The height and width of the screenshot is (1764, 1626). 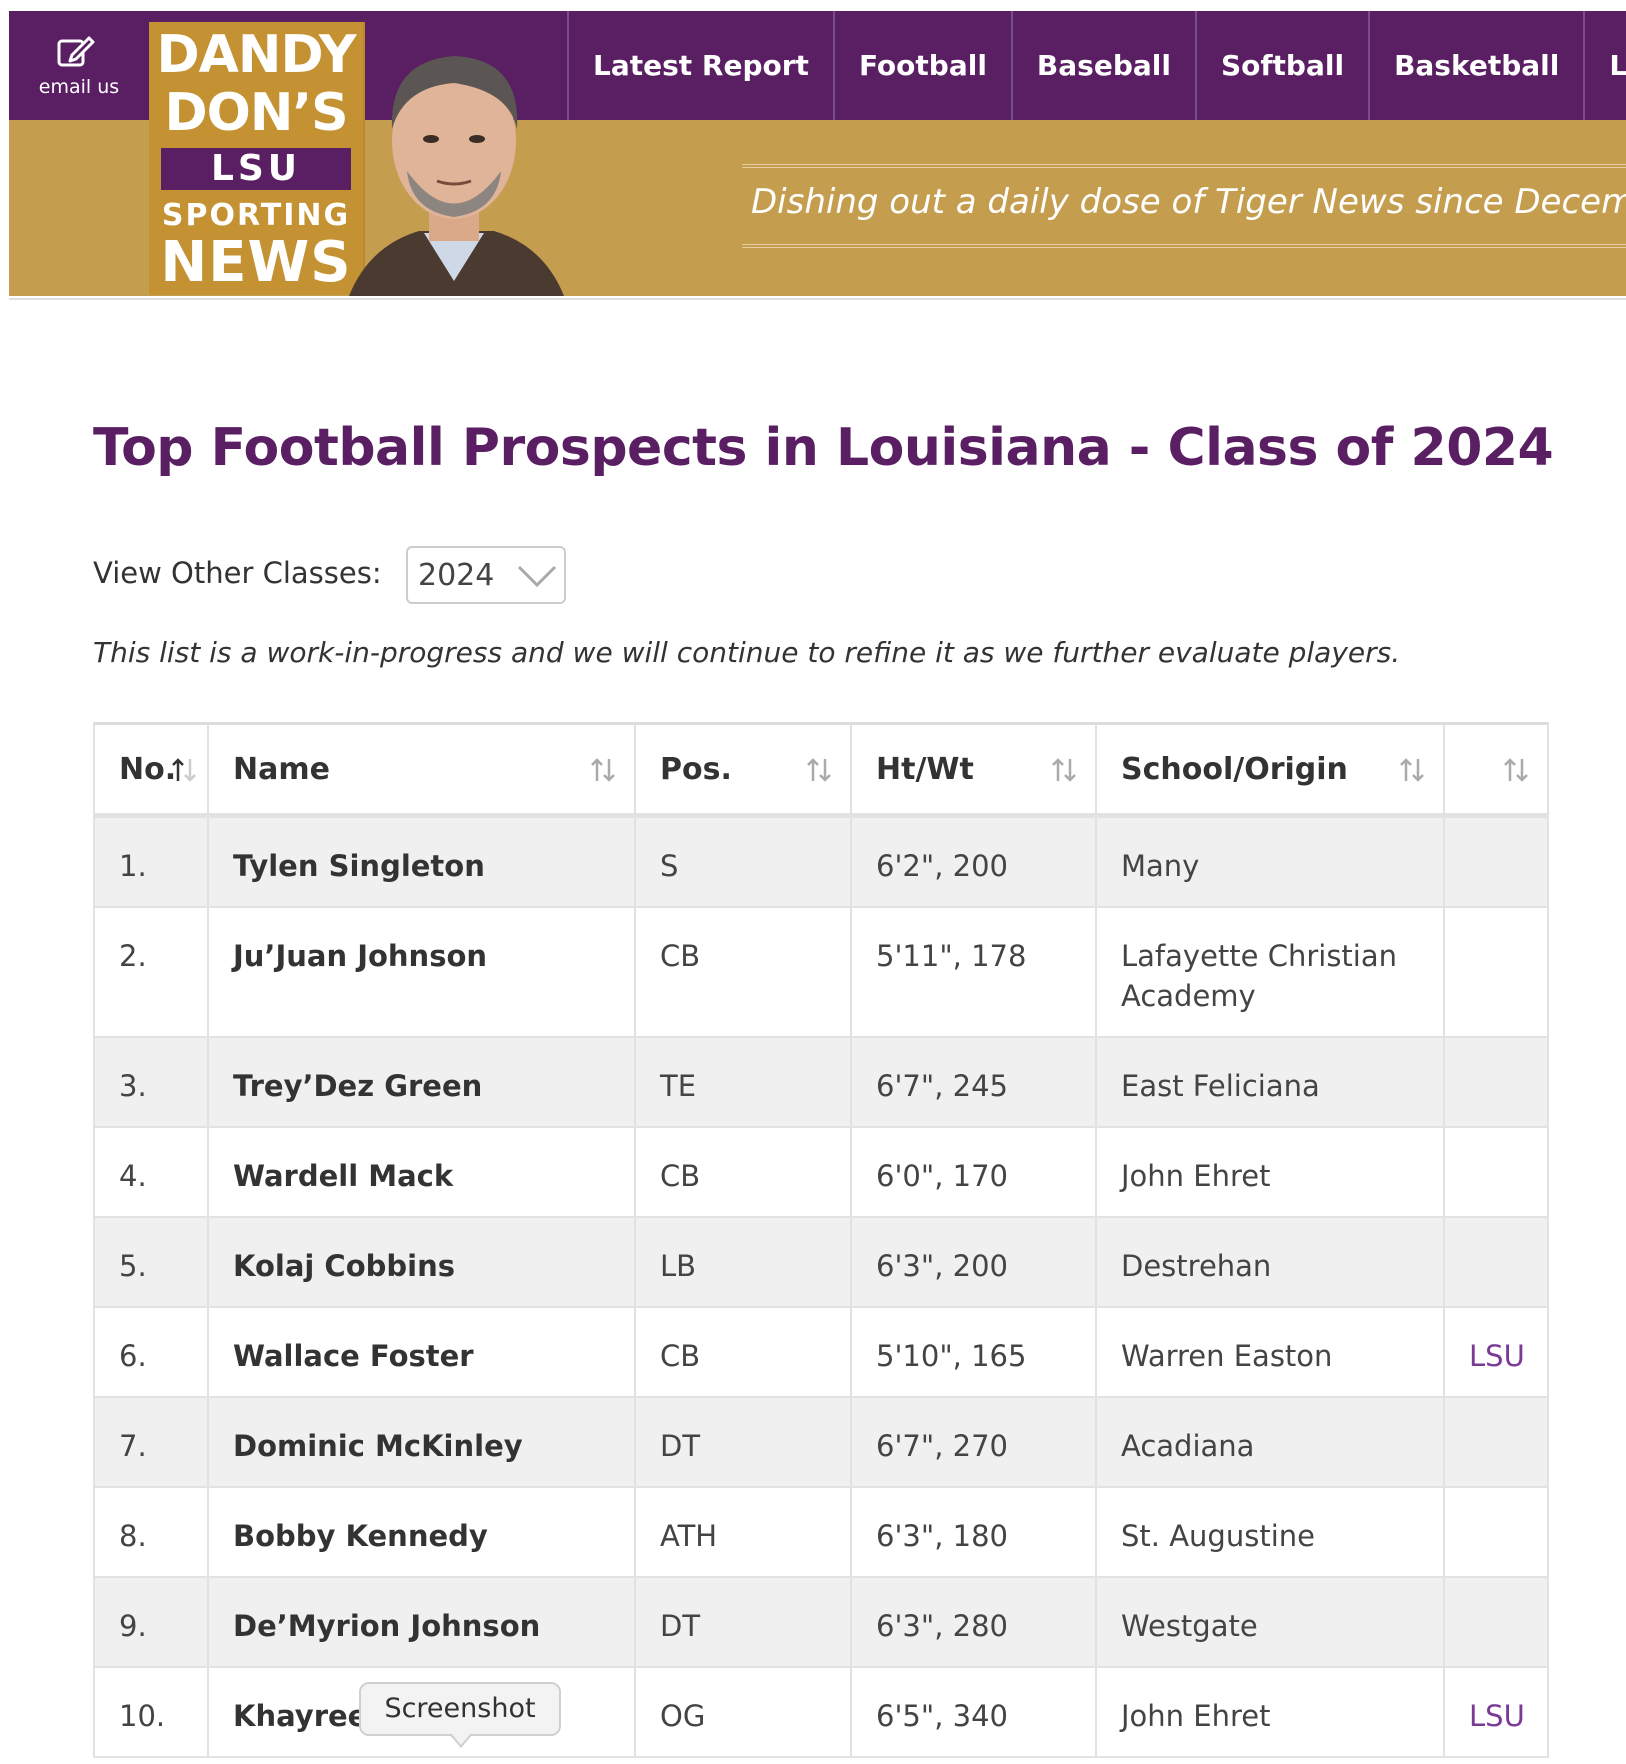 What do you see at coordinates (237, 573) in the screenshot?
I see `view-classes-label: View Other Classes:` at bounding box center [237, 573].